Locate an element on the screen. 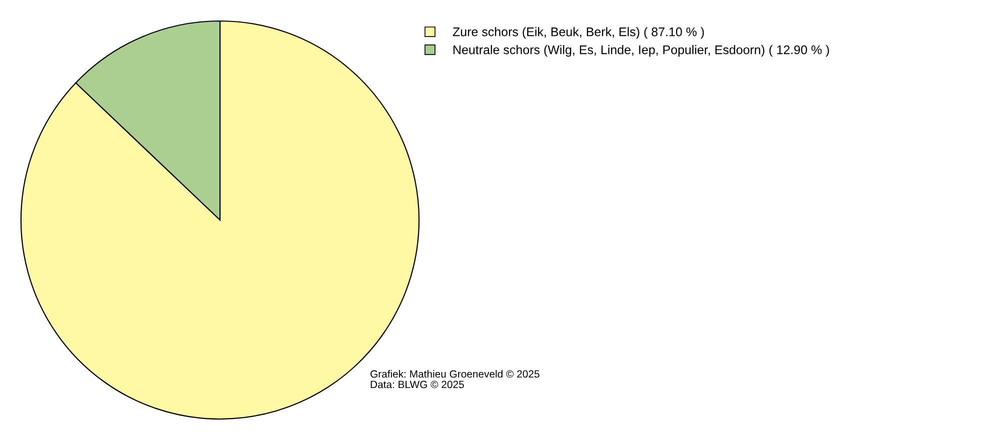 The height and width of the screenshot is (440, 1000). text: Data: BLWG © 2025 is located at coordinates (417, 384).